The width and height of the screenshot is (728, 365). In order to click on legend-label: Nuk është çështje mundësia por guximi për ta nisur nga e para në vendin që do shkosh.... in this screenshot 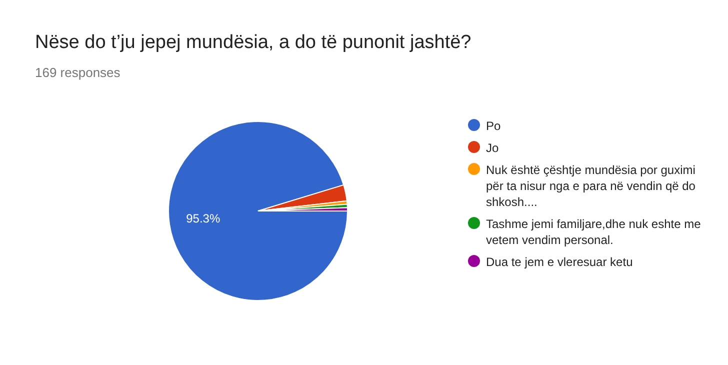, I will do `click(591, 186)`.